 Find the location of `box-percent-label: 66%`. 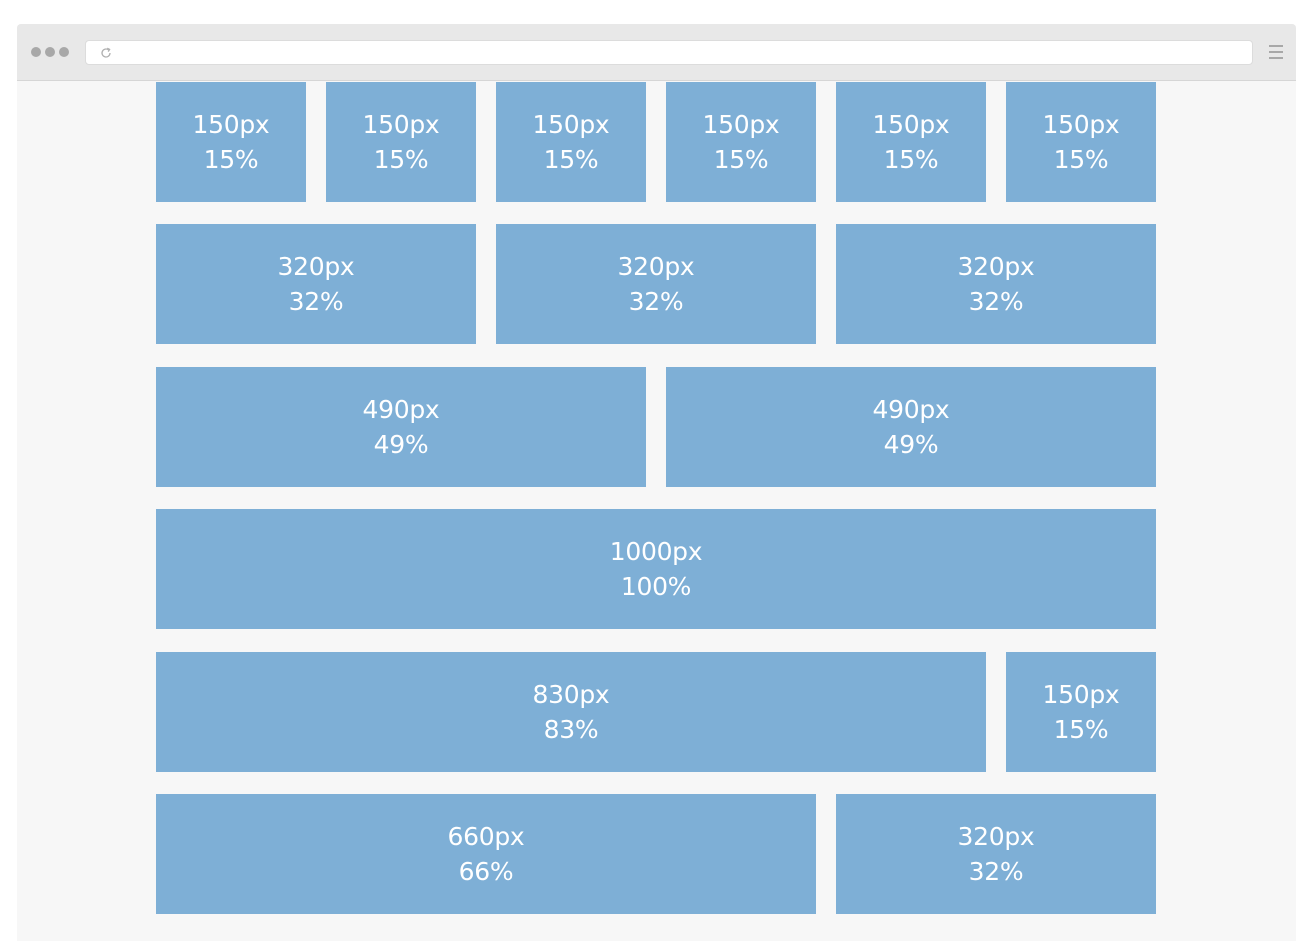

box-percent-label: 66% is located at coordinates (486, 871).